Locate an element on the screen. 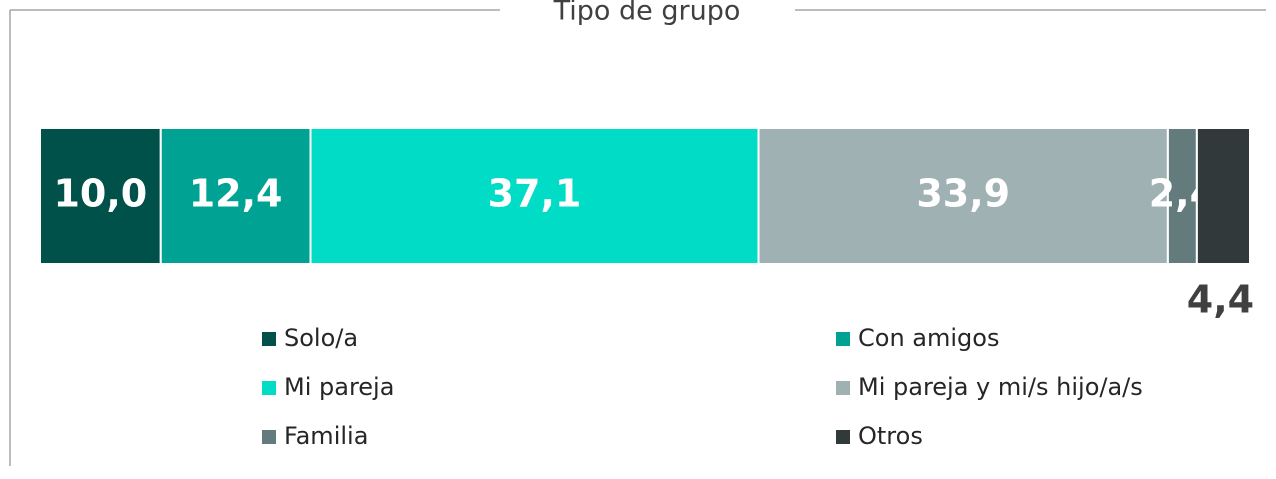 The width and height of the screenshot is (1276, 479). legend-label: Mi pareja y mi/s hijo/a/s is located at coordinates (1000, 387).